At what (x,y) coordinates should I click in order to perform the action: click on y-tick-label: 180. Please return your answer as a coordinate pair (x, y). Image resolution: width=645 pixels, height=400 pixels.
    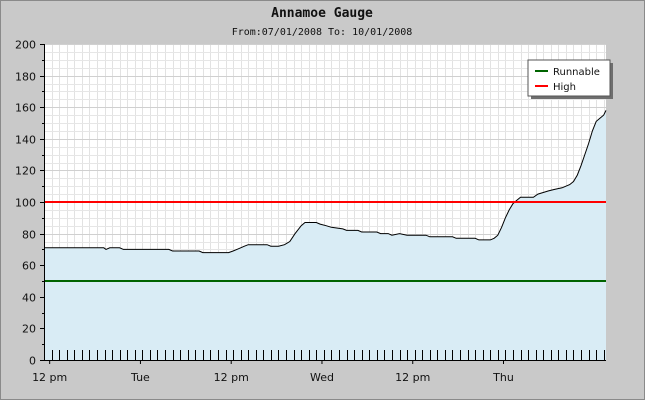
    Looking at the image, I should click on (25, 77).